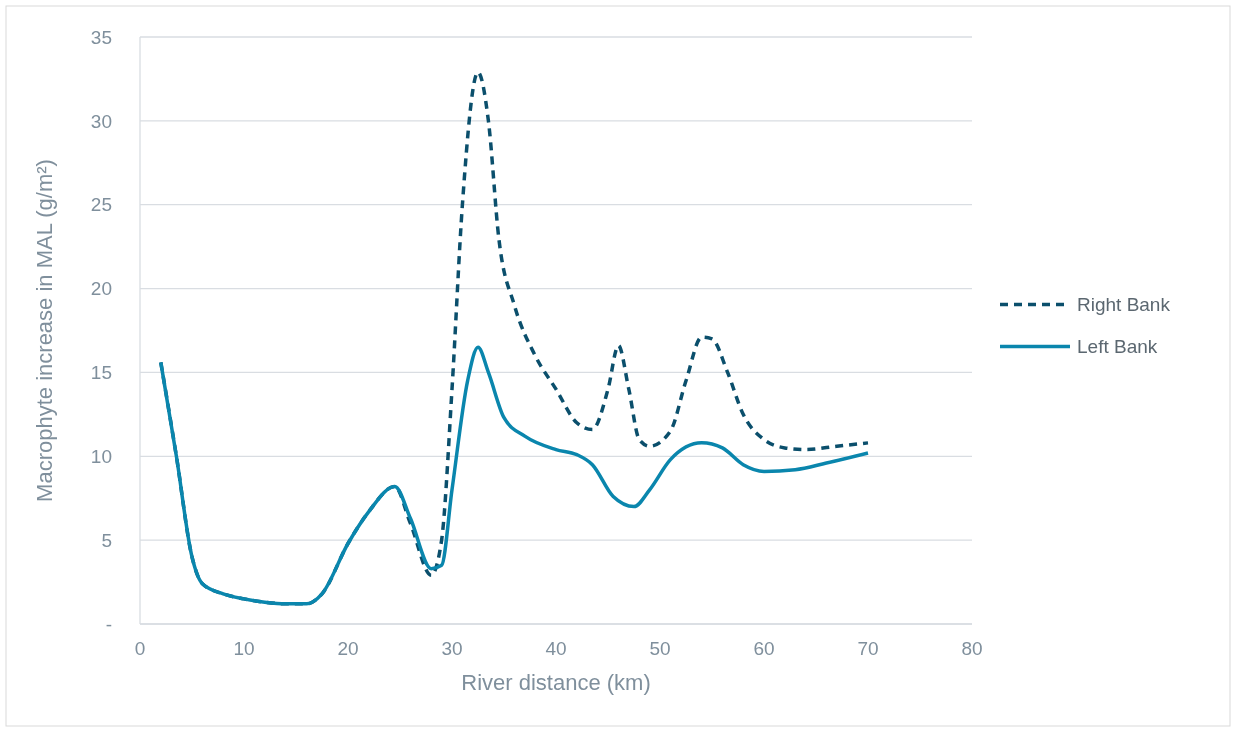 Image resolution: width=1236 pixels, height=732 pixels. What do you see at coordinates (868, 648) in the screenshot?
I see `x-tick-label: 70` at bounding box center [868, 648].